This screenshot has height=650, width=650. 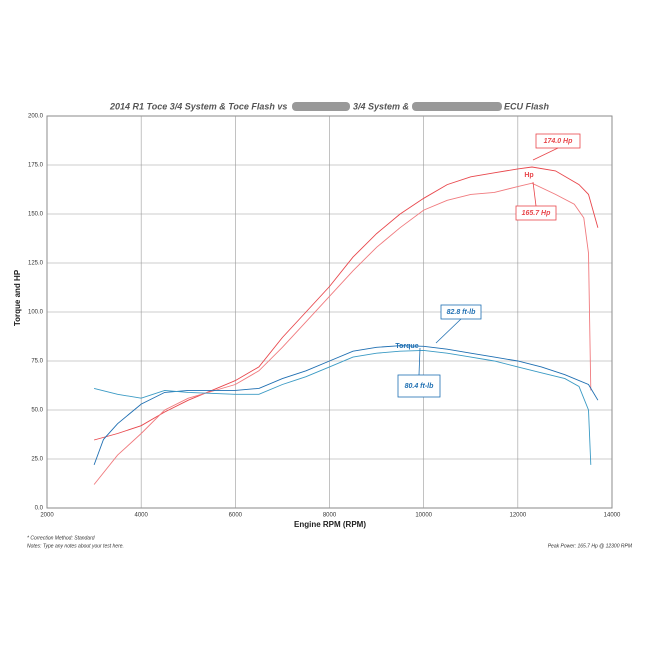 I want to click on y-tick-label: 150.0, so click(x=36, y=215).